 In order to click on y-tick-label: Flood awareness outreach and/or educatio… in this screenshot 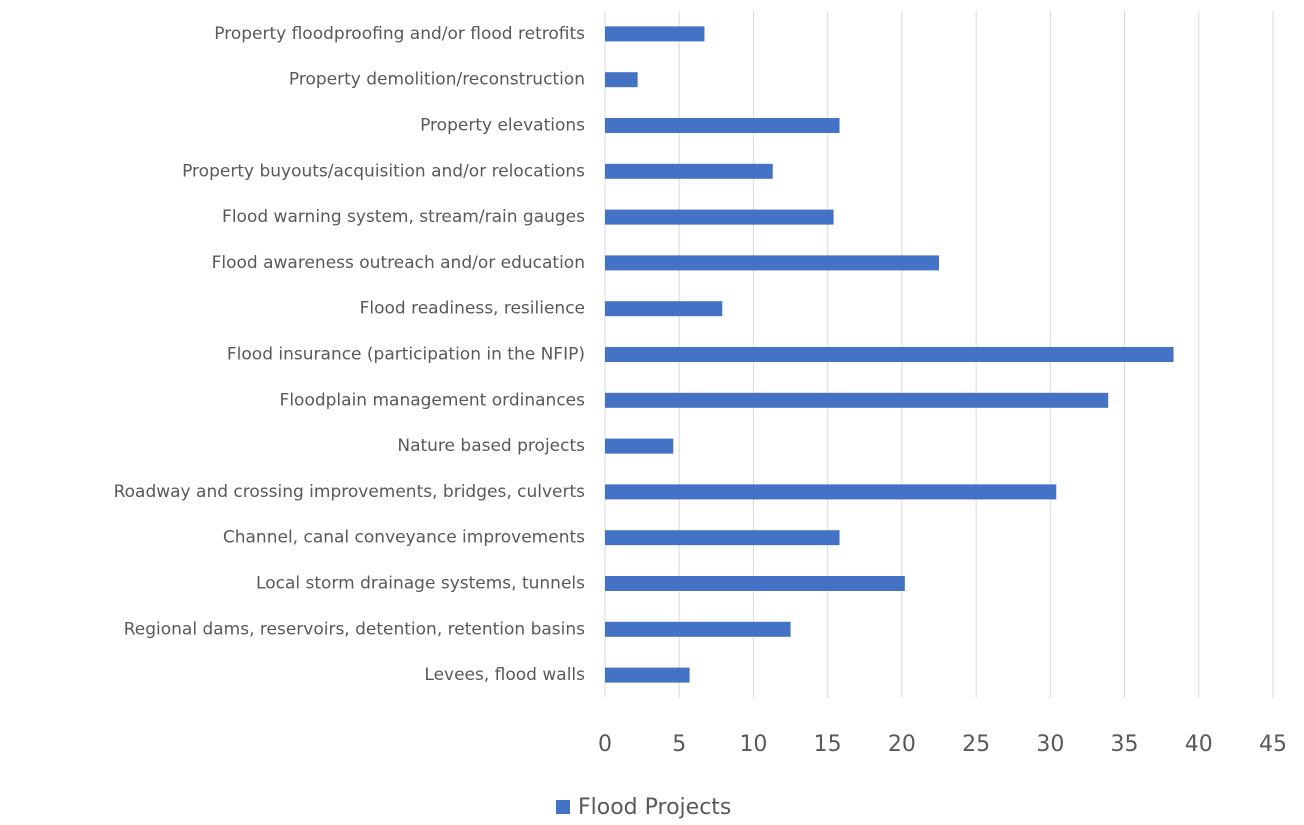, I will do `click(398, 263)`.